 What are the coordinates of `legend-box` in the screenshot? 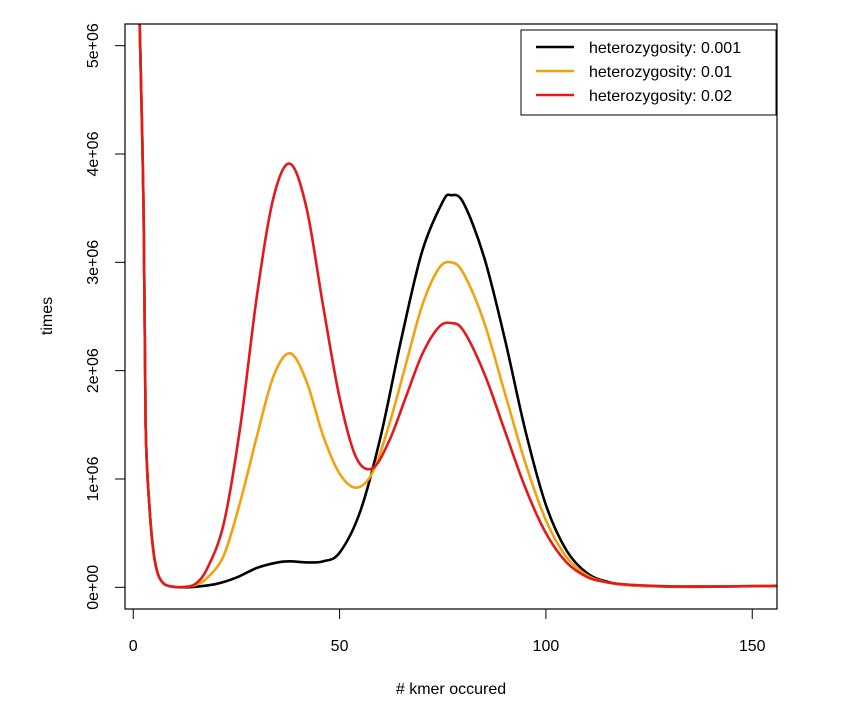 It's located at (648, 72).